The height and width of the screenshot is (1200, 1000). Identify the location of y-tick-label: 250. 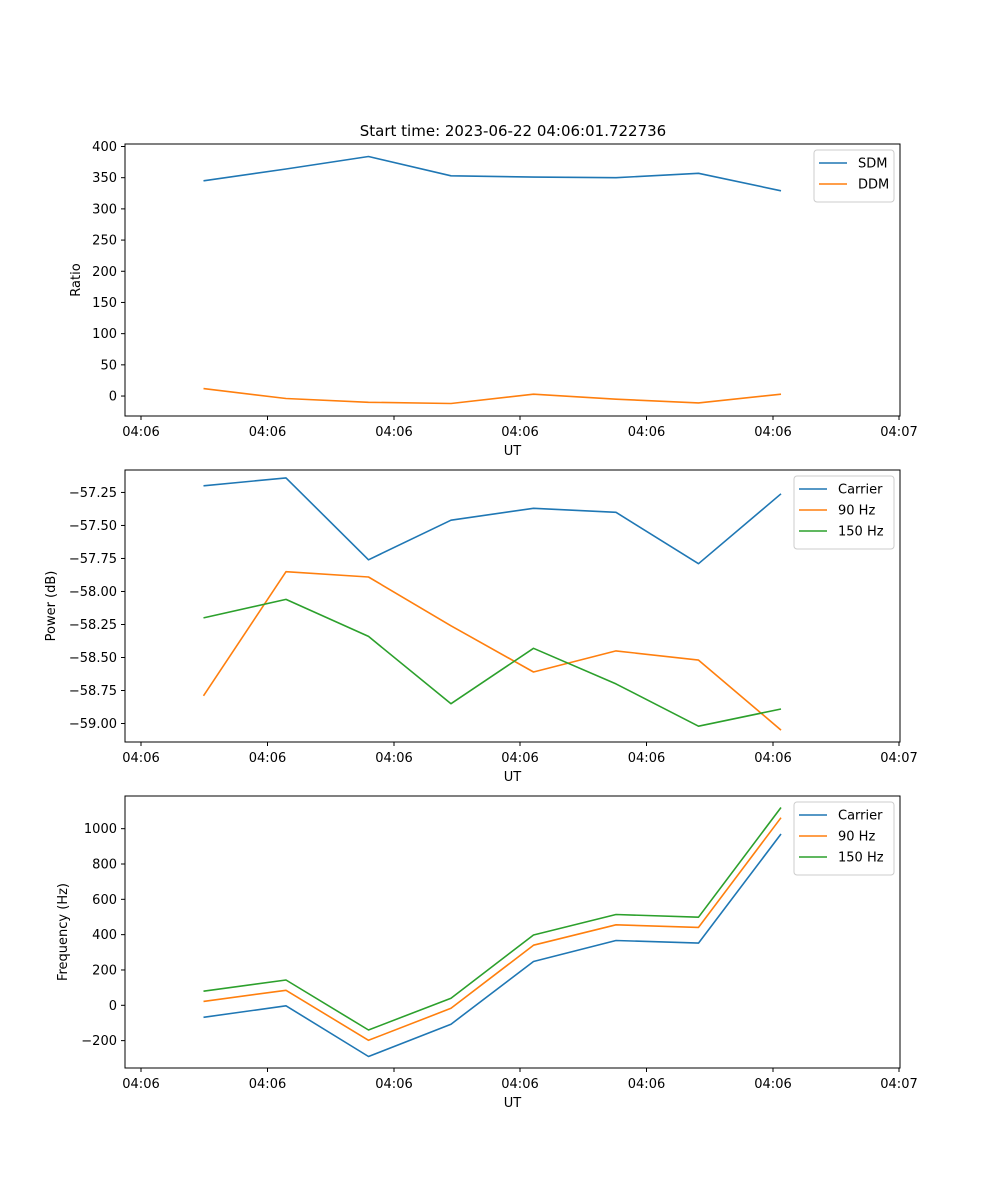
(104, 241).